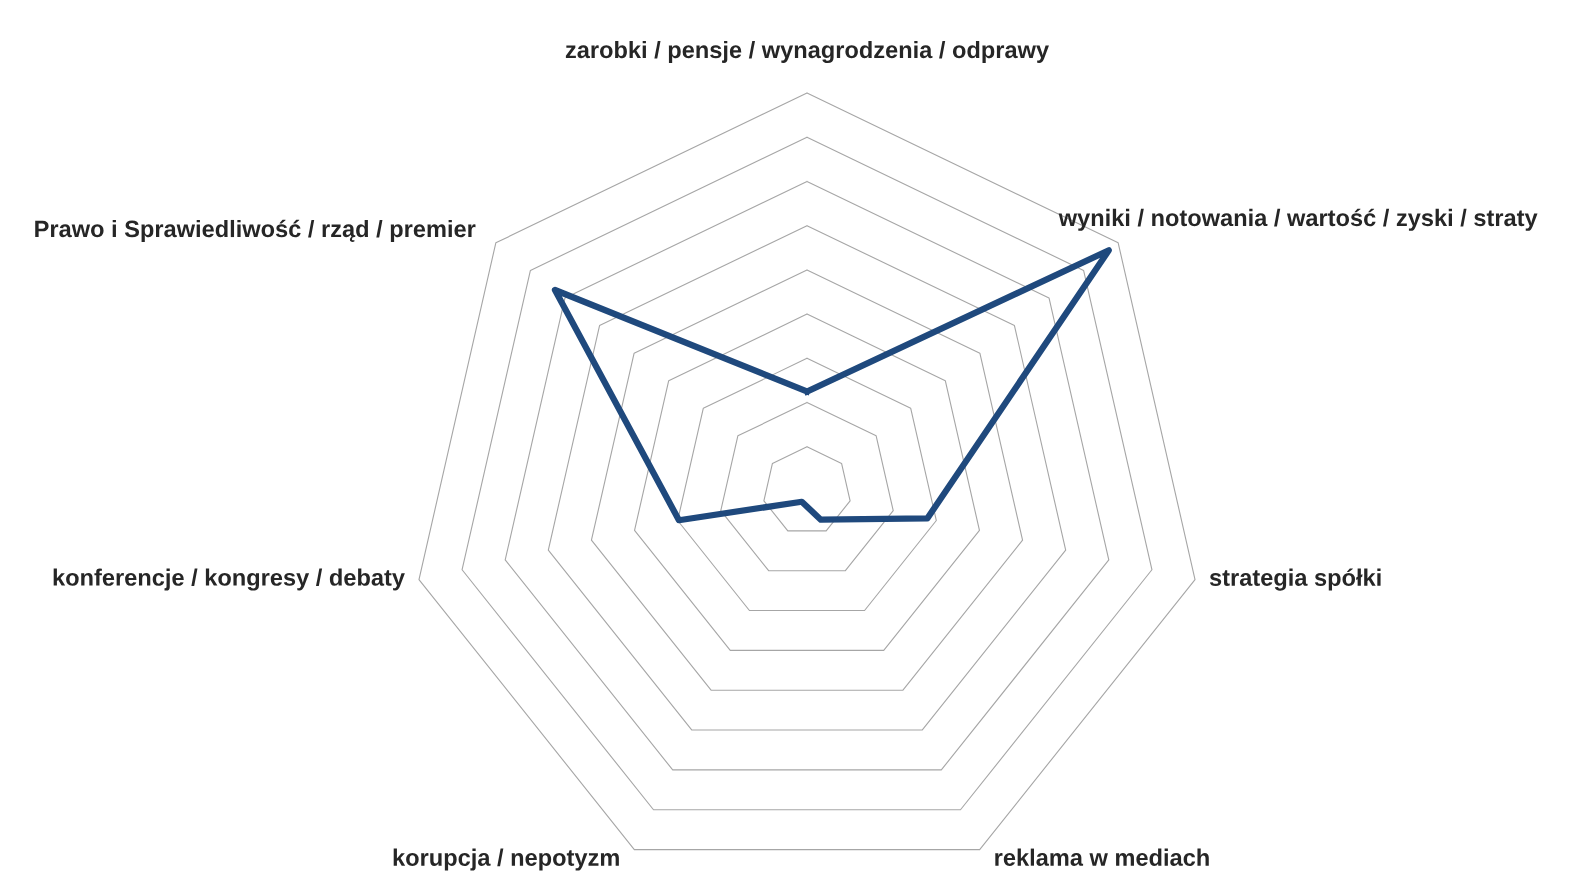  What do you see at coordinates (807, 51) in the screenshot?
I see `spoke-label: zarobki / pensje / wynagrodzenia / odprawy` at bounding box center [807, 51].